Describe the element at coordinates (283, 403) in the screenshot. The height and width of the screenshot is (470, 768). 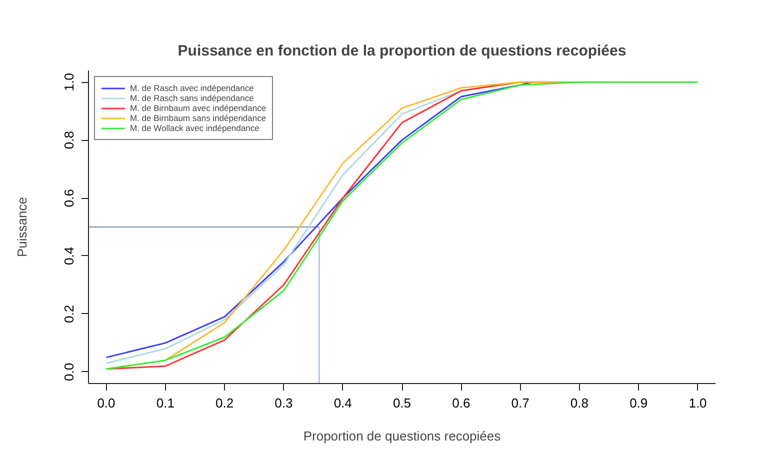
I see `x-tick-label: 0.3` at that location.